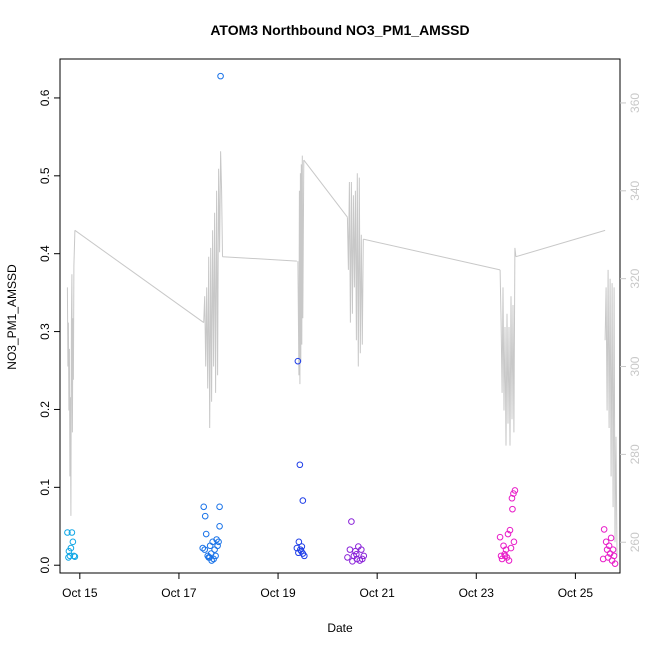  Describe the element at coordinates (635, 278) in the screenshot. I see `y2-tick-label: 320` at that location.